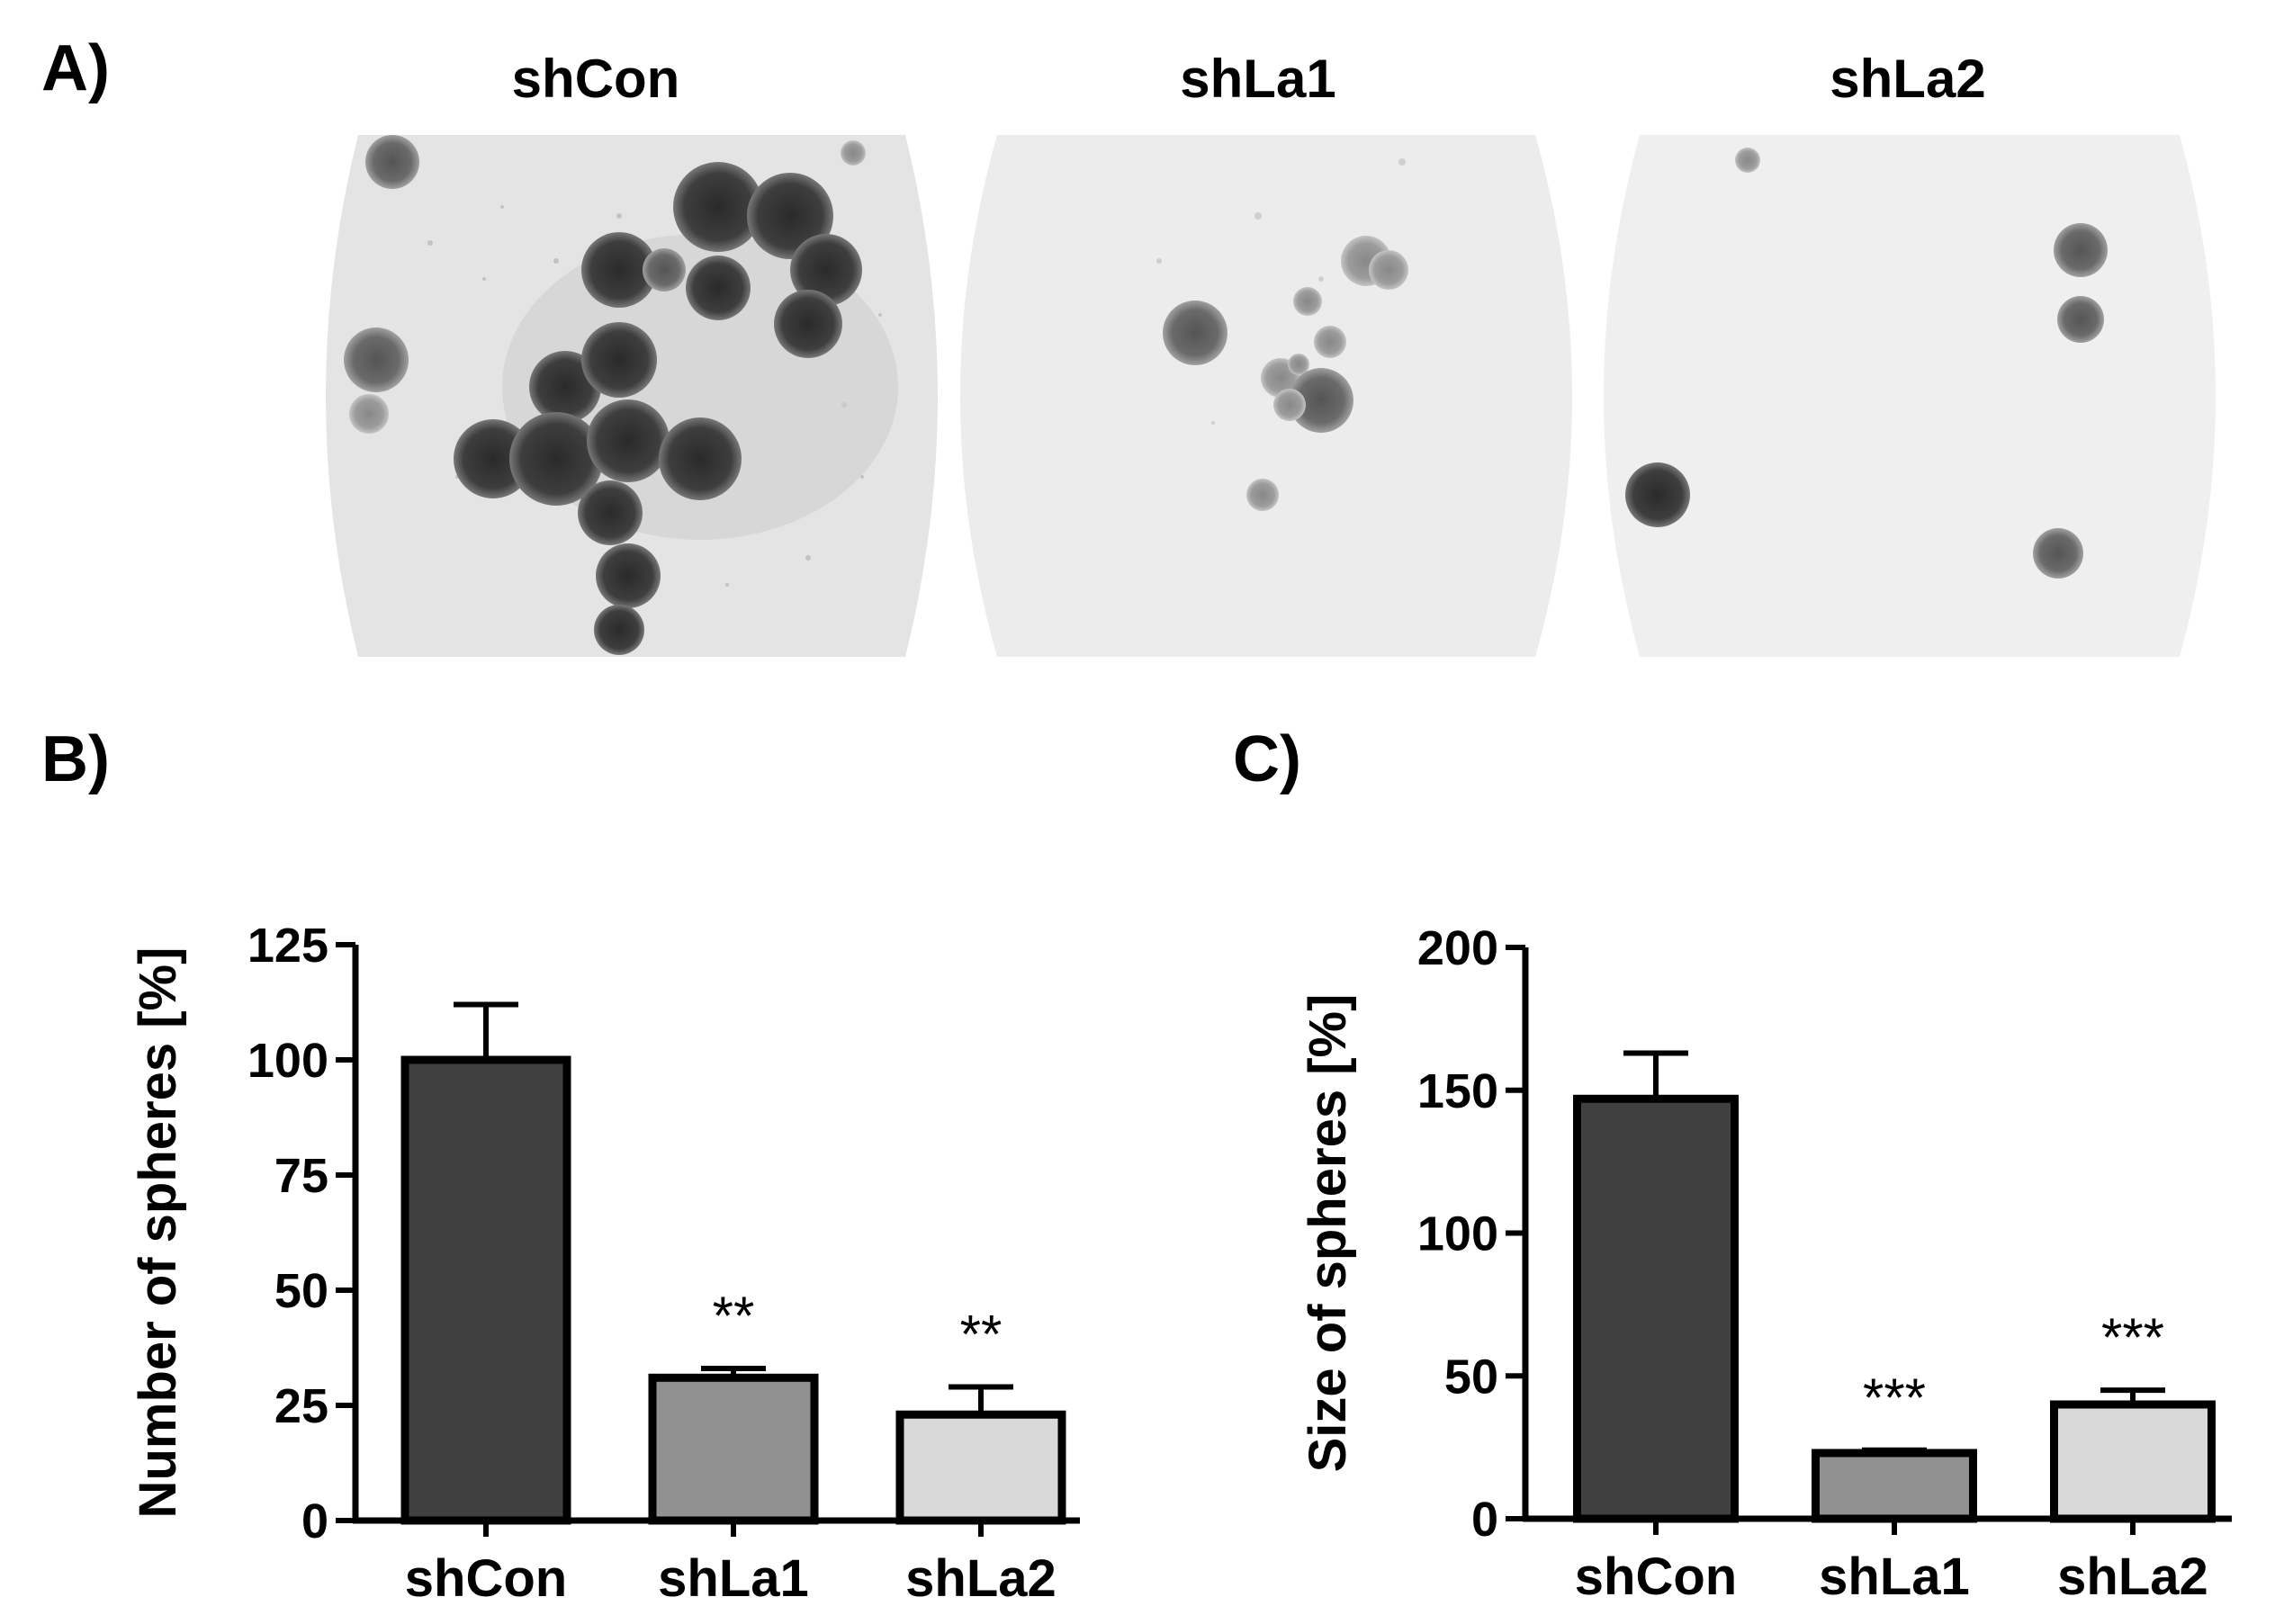 The image size is (2275, 1624). Describe the element at coordinates (631, 396) in the screenshot. I see `micrograph-shcon` at that location.